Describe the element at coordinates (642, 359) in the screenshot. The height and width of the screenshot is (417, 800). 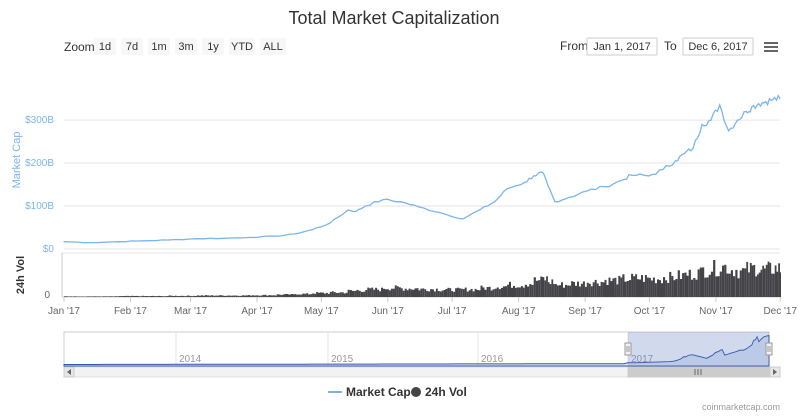
I see `navigator-tick-label-3: 2017` at that location.